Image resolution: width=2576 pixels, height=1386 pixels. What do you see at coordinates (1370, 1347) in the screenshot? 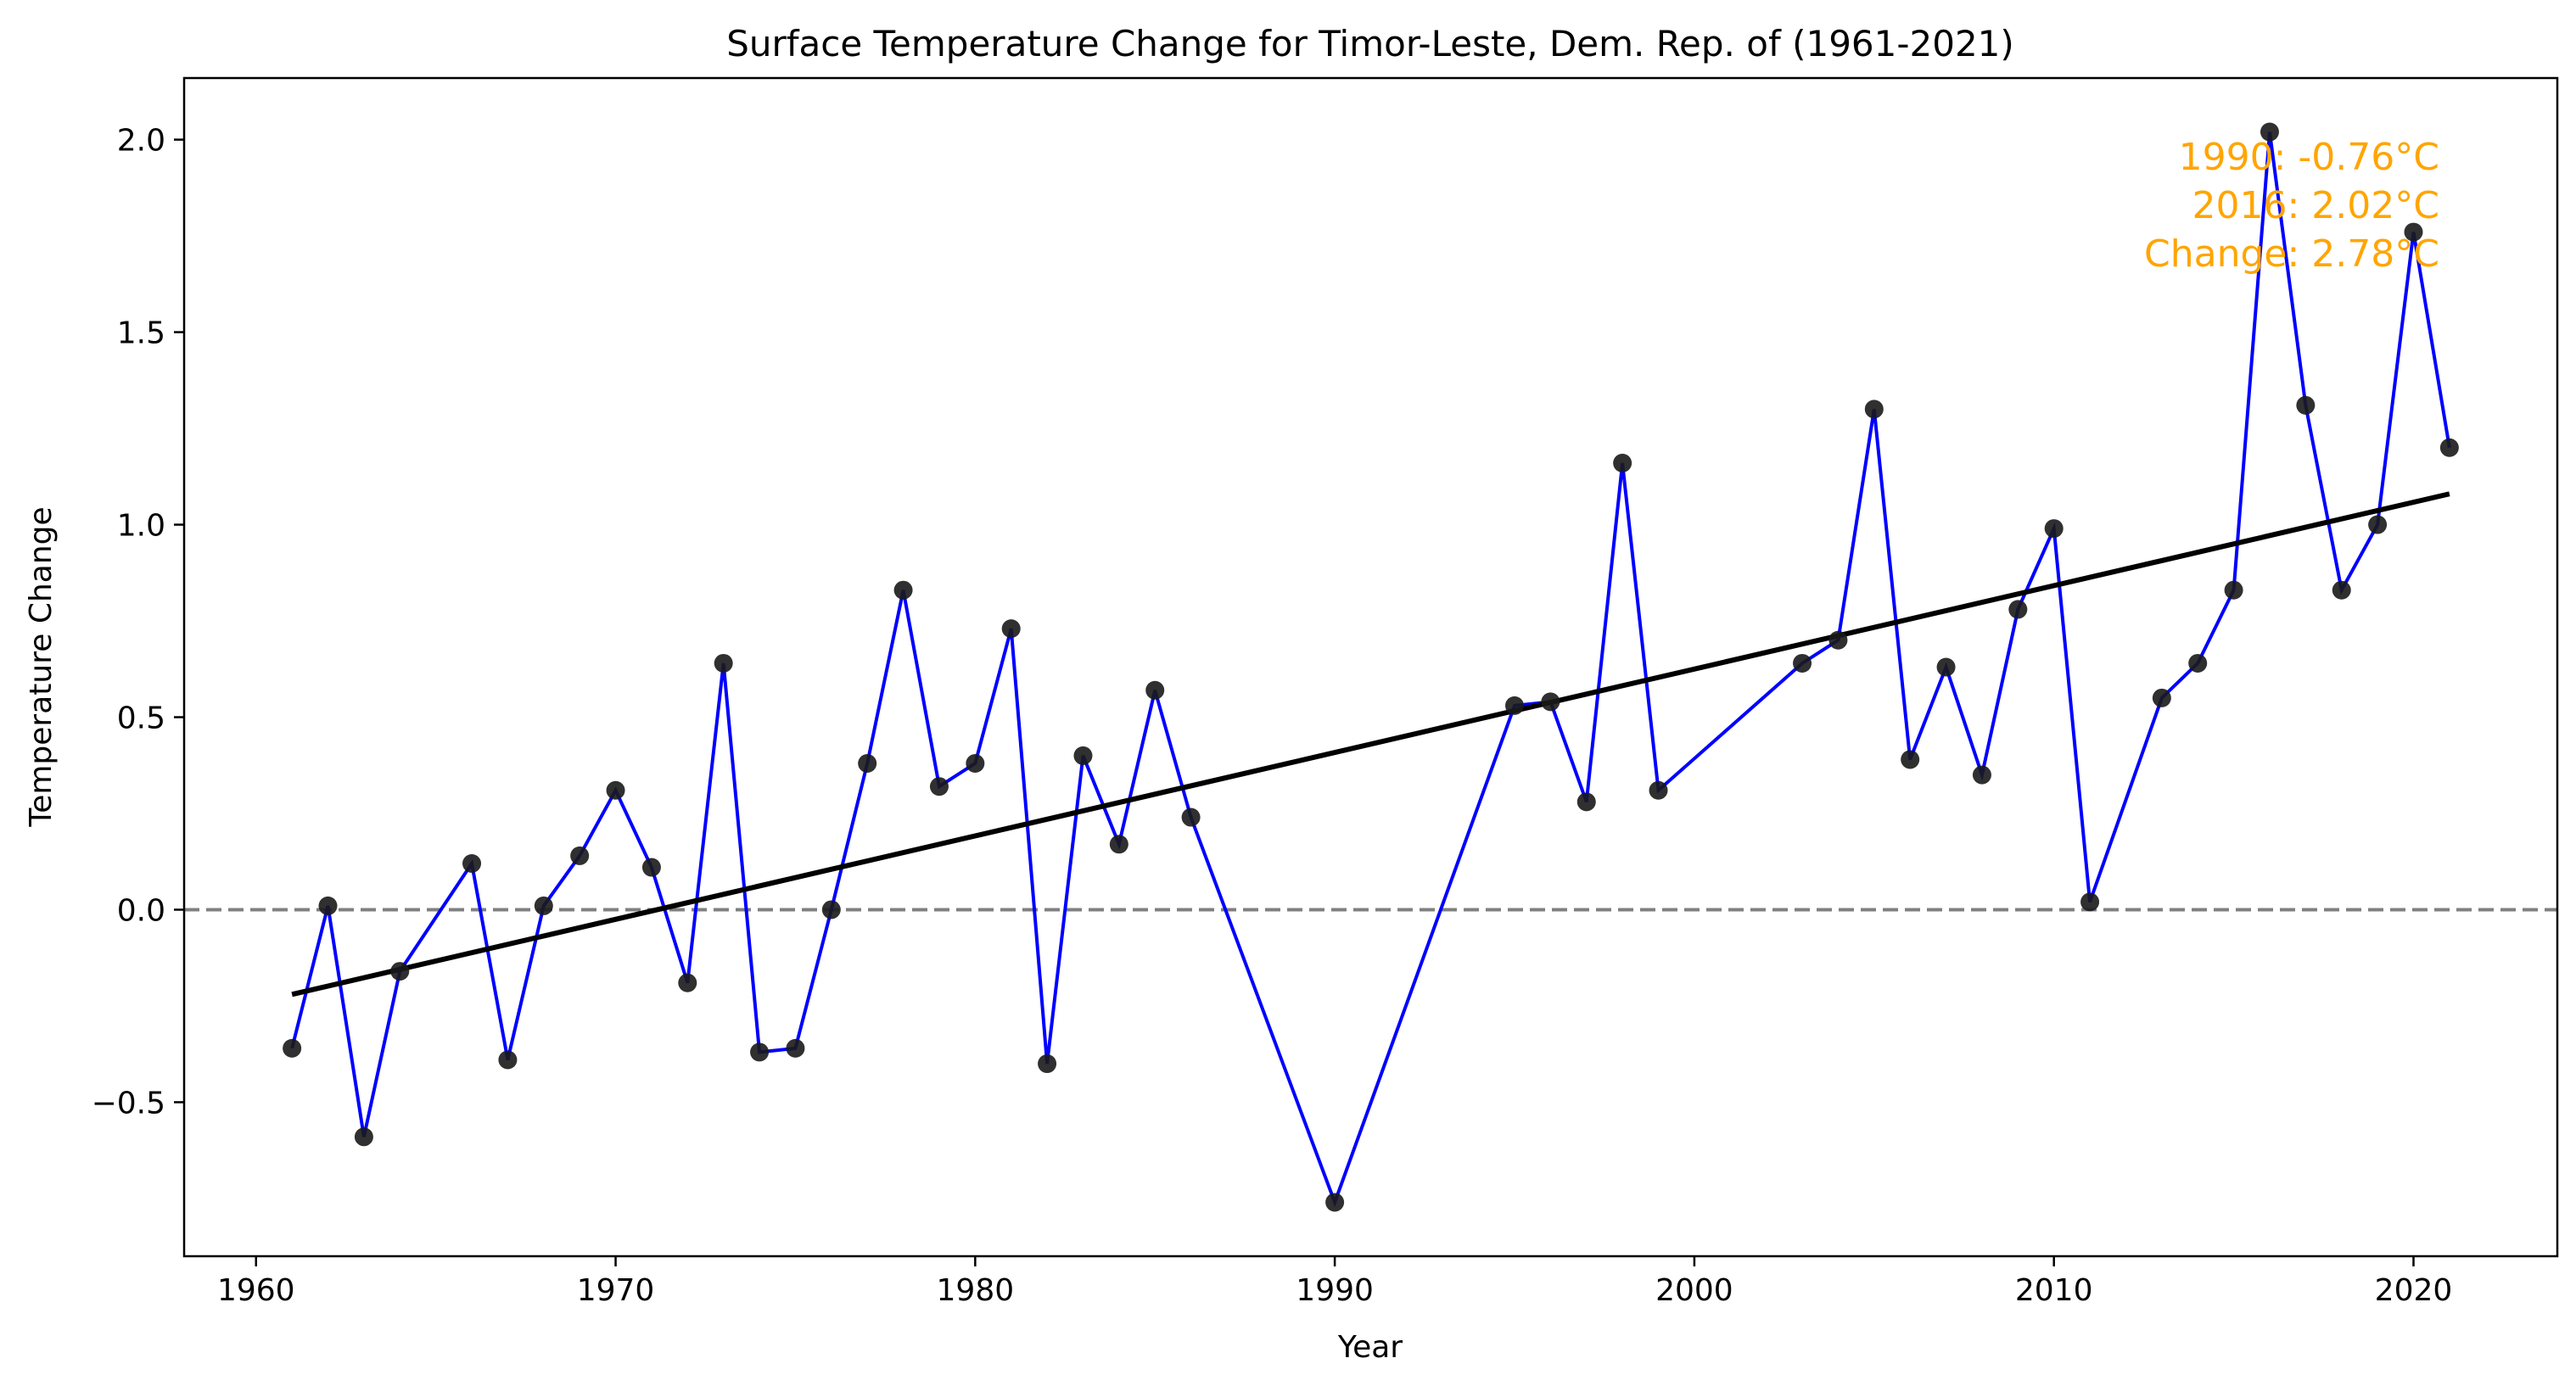
I see `x-axis-label: Year` at bounding box center [1370, 1347].